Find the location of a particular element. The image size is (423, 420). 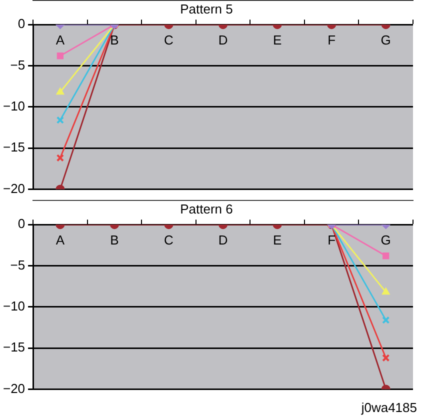

chart-title: Pattern 5 is located at coordinates (206, 8).